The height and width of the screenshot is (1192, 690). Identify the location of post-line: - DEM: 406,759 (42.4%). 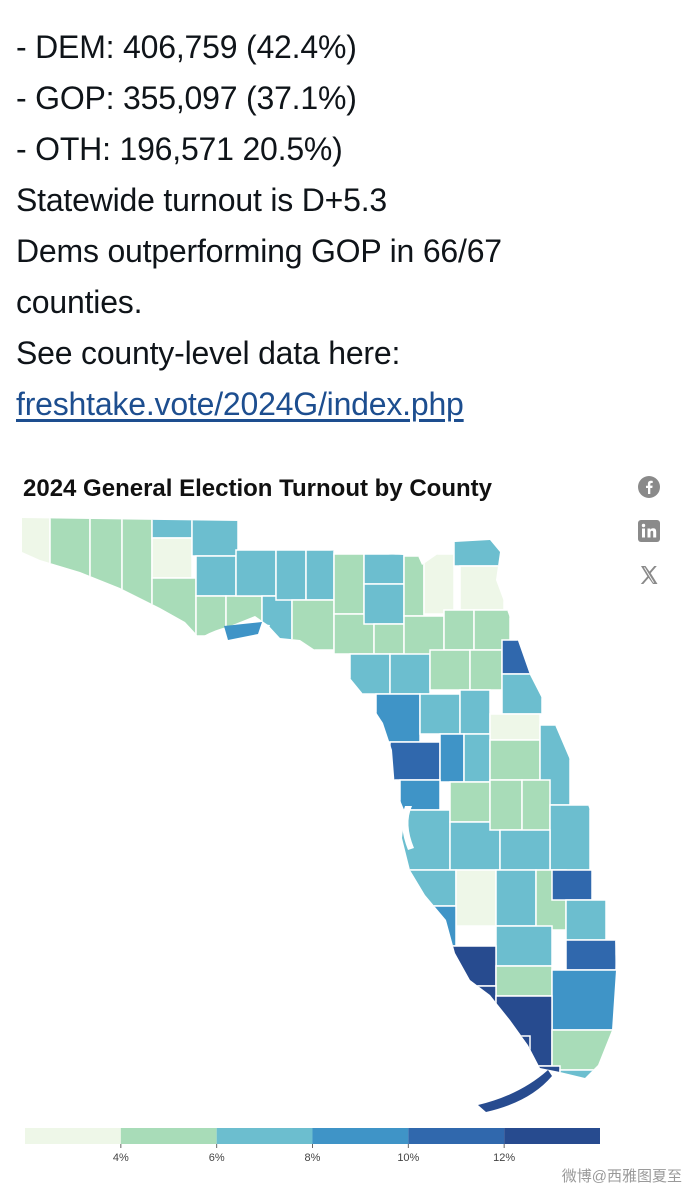
(186, 47).